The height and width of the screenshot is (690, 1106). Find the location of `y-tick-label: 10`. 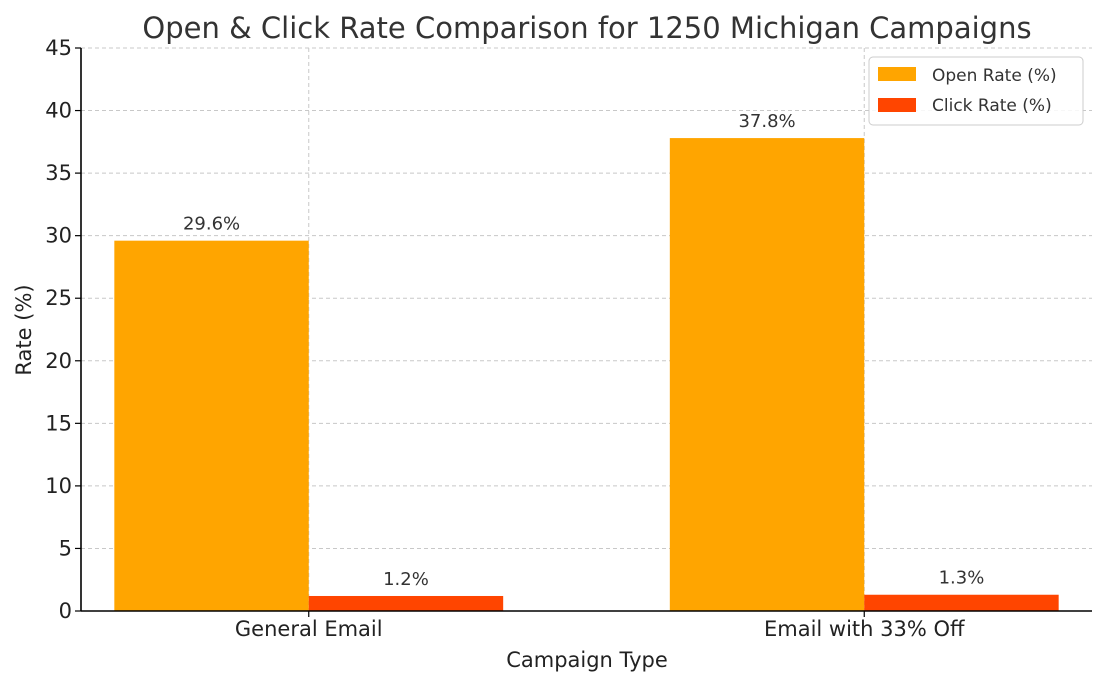

y-tick-label: 10 is located at coordinates (58, 486).